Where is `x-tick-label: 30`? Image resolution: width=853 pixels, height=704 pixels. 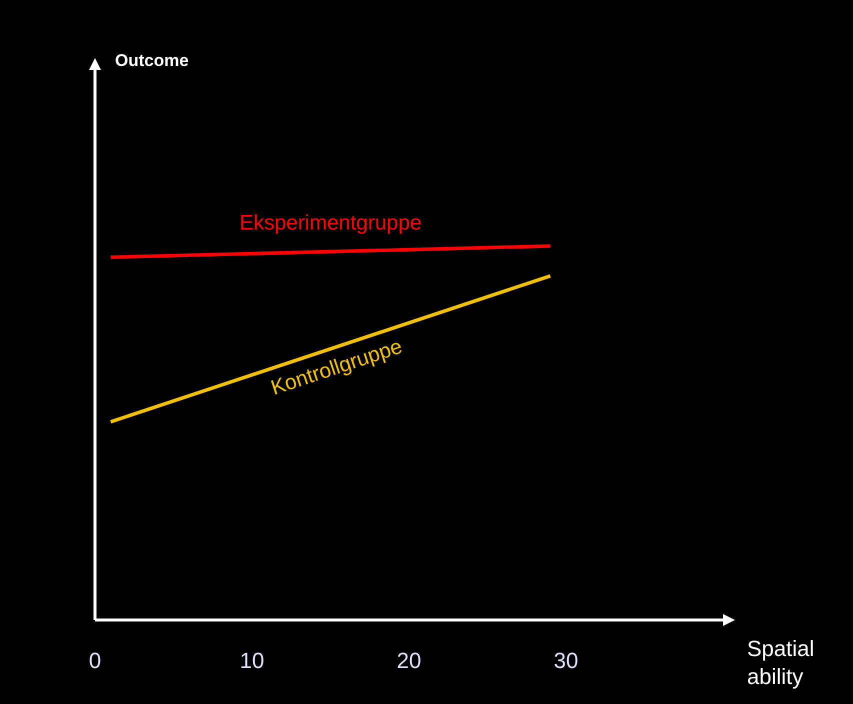
x-tick-label: 30 is located at coordinates (566, 660).